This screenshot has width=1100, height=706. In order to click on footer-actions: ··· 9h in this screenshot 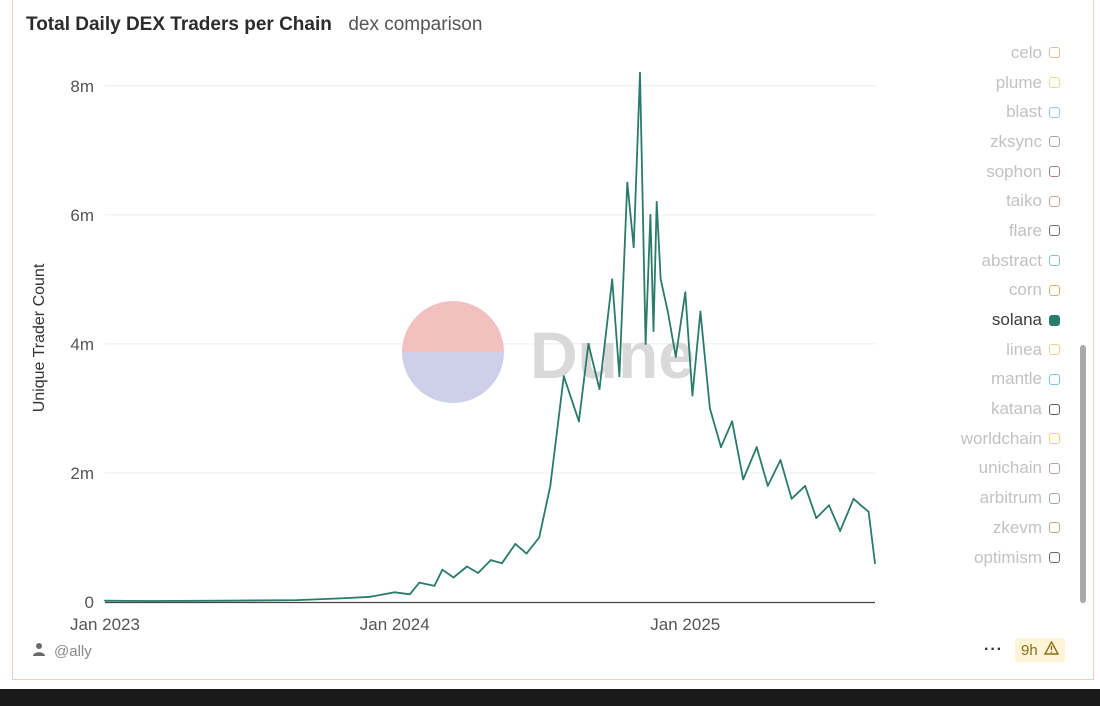, I will do `click(1024, 650)`.